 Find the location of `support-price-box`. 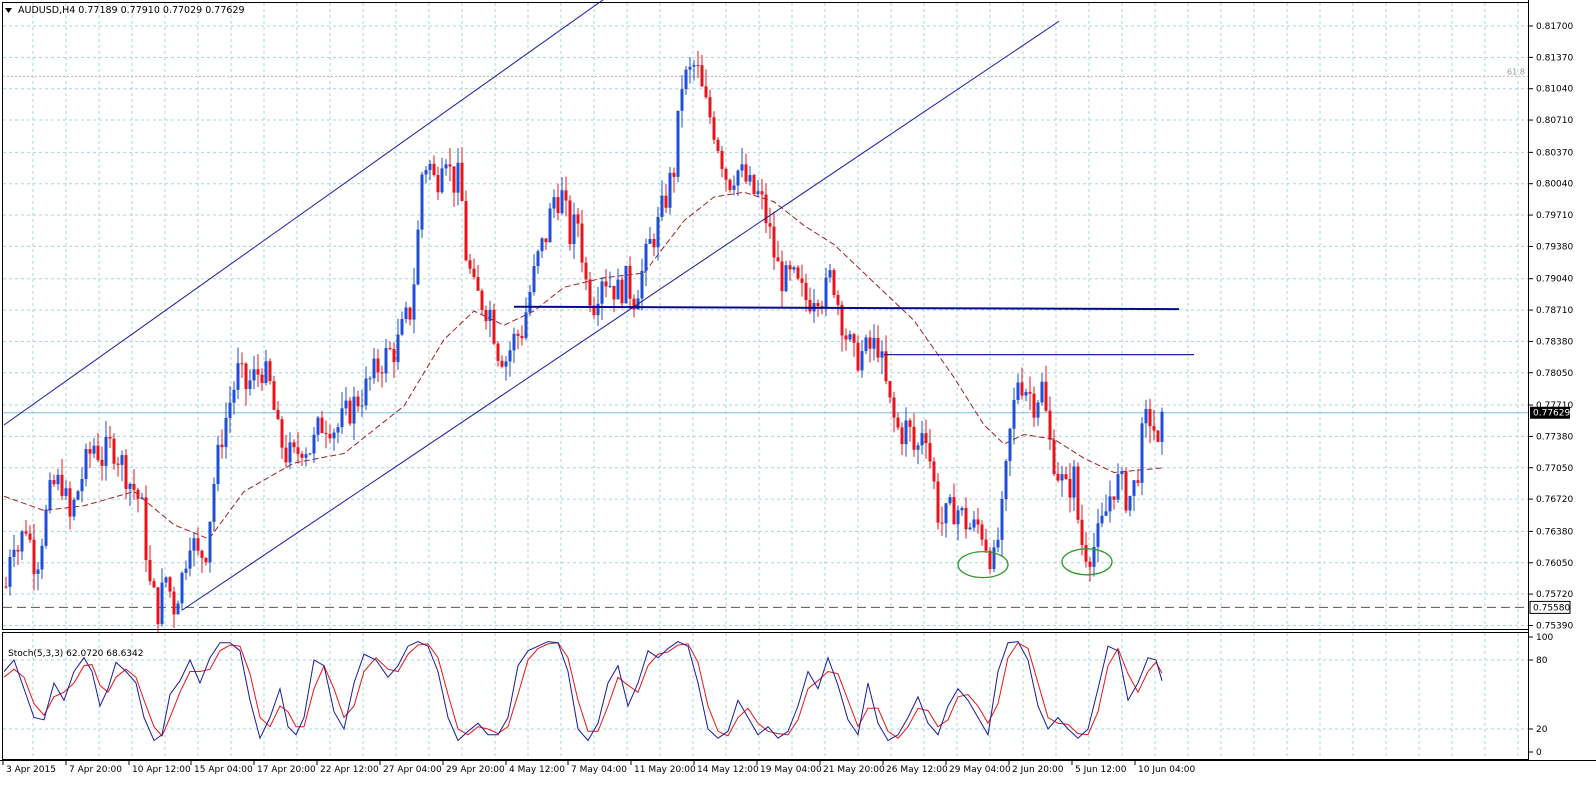

support-price-box is located at coordinates (1550, 607).